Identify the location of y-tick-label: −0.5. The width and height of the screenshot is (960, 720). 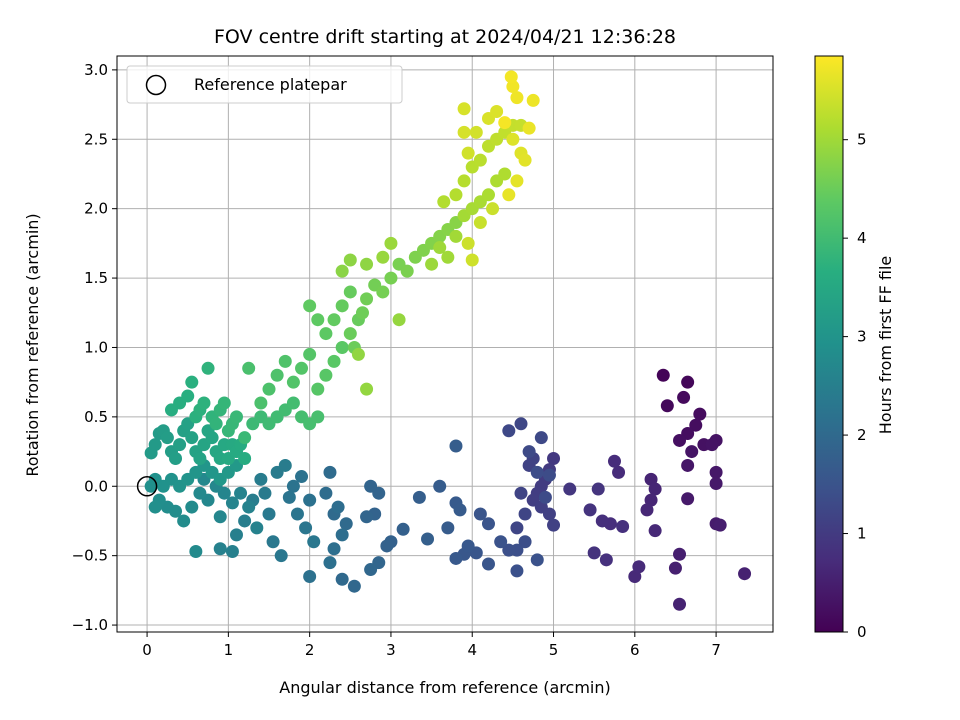
(90, 556).